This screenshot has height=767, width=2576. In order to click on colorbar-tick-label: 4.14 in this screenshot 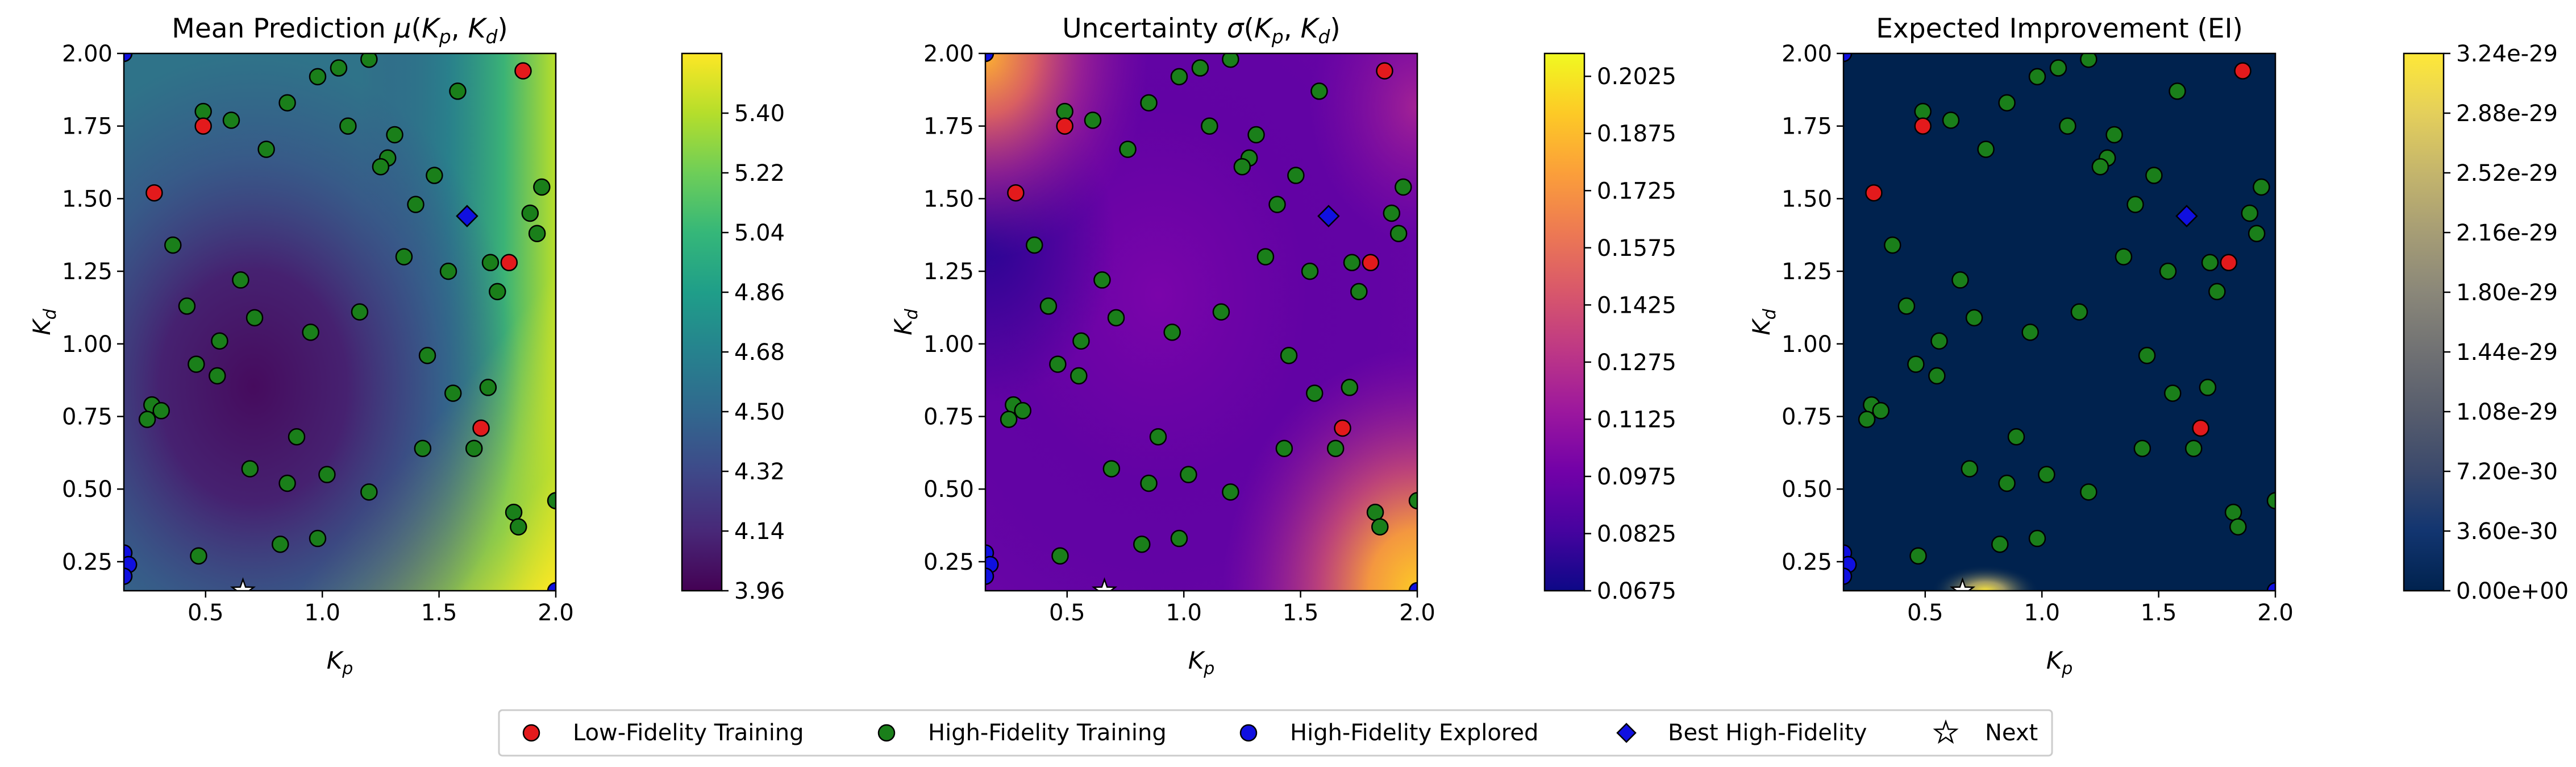, I will do `click(759, 532)`.